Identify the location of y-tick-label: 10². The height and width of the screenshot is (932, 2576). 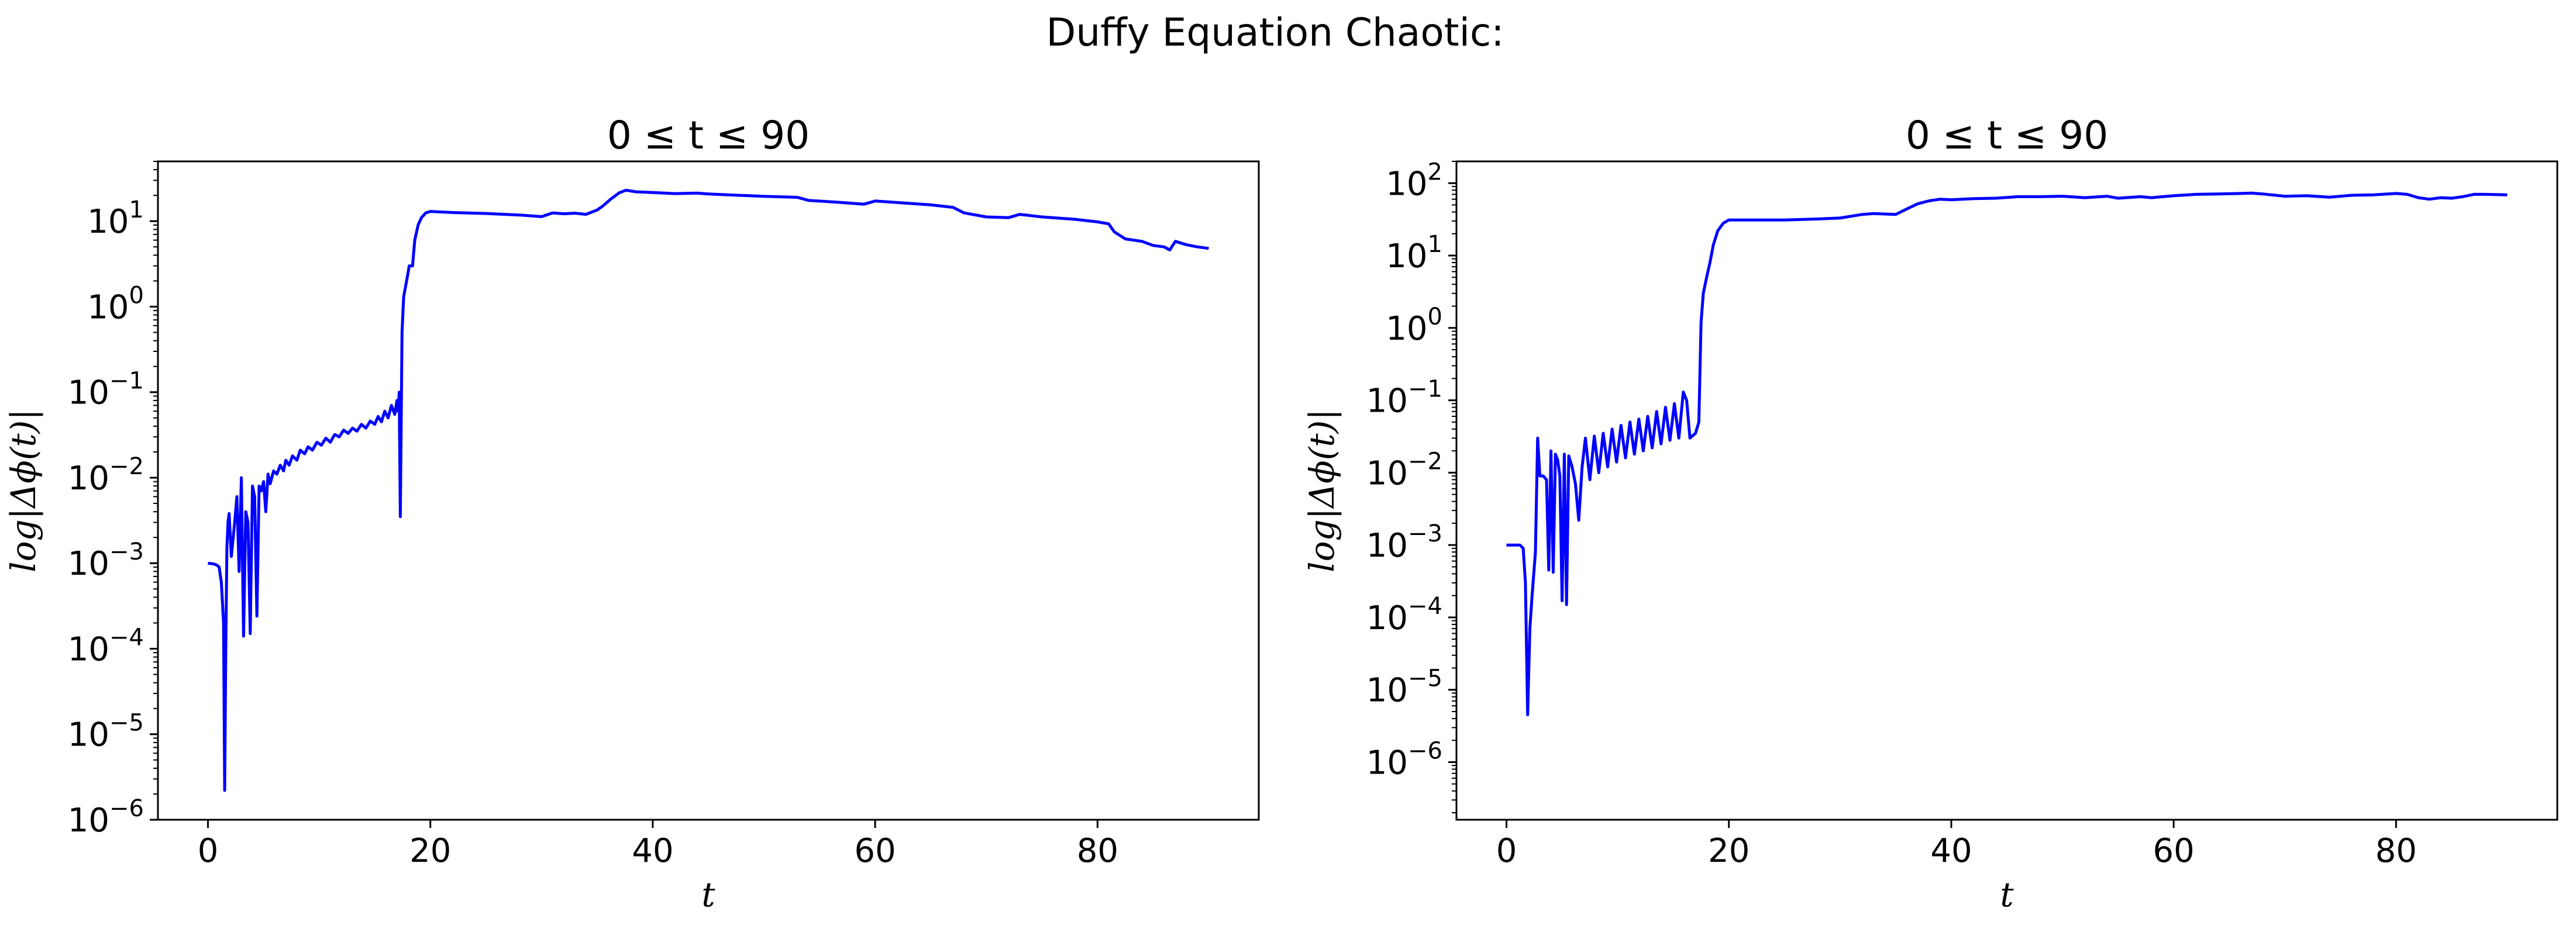
(1414, 181).